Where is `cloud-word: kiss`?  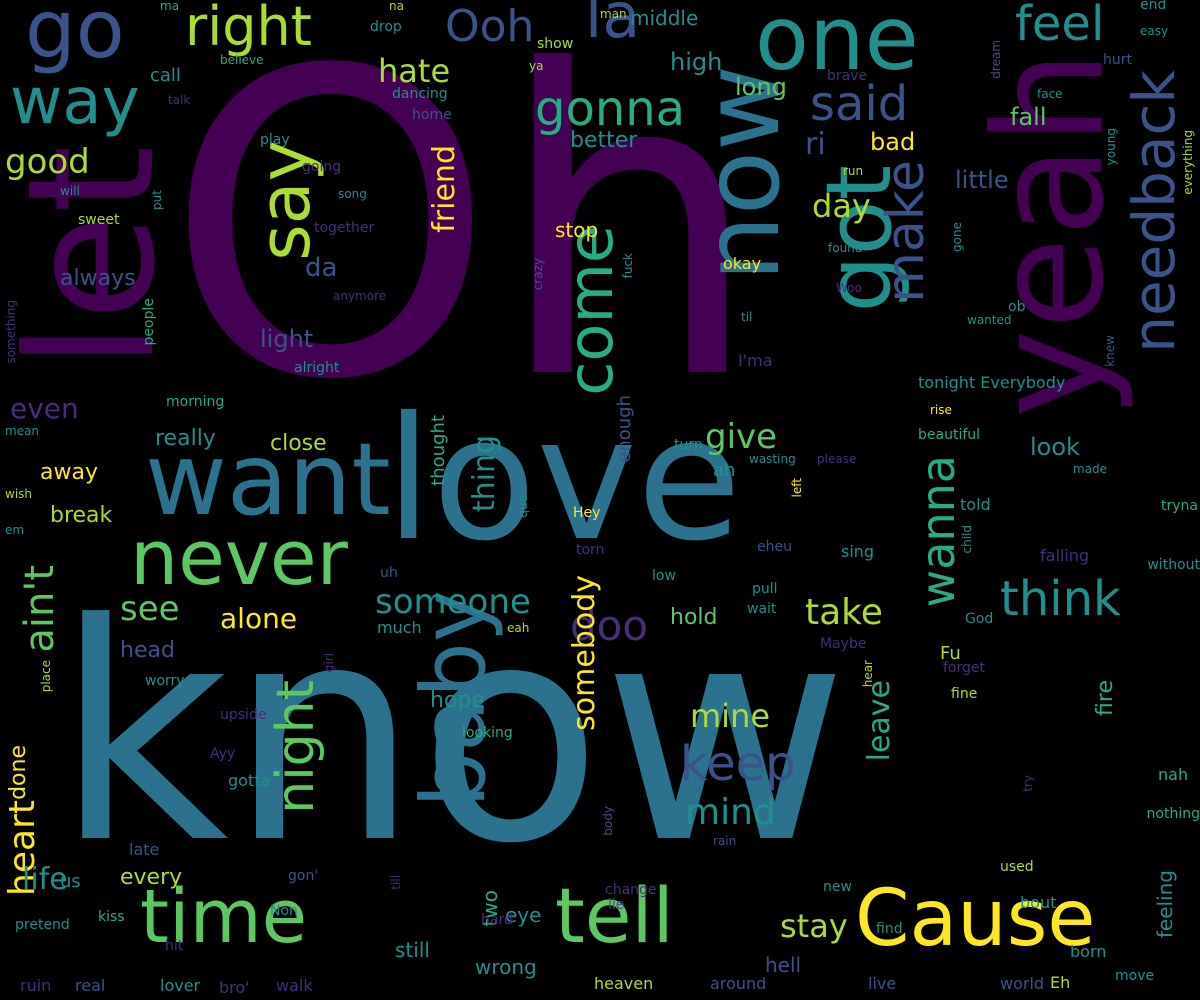 cloud-word: kiss is located at coordinates (111, 917).